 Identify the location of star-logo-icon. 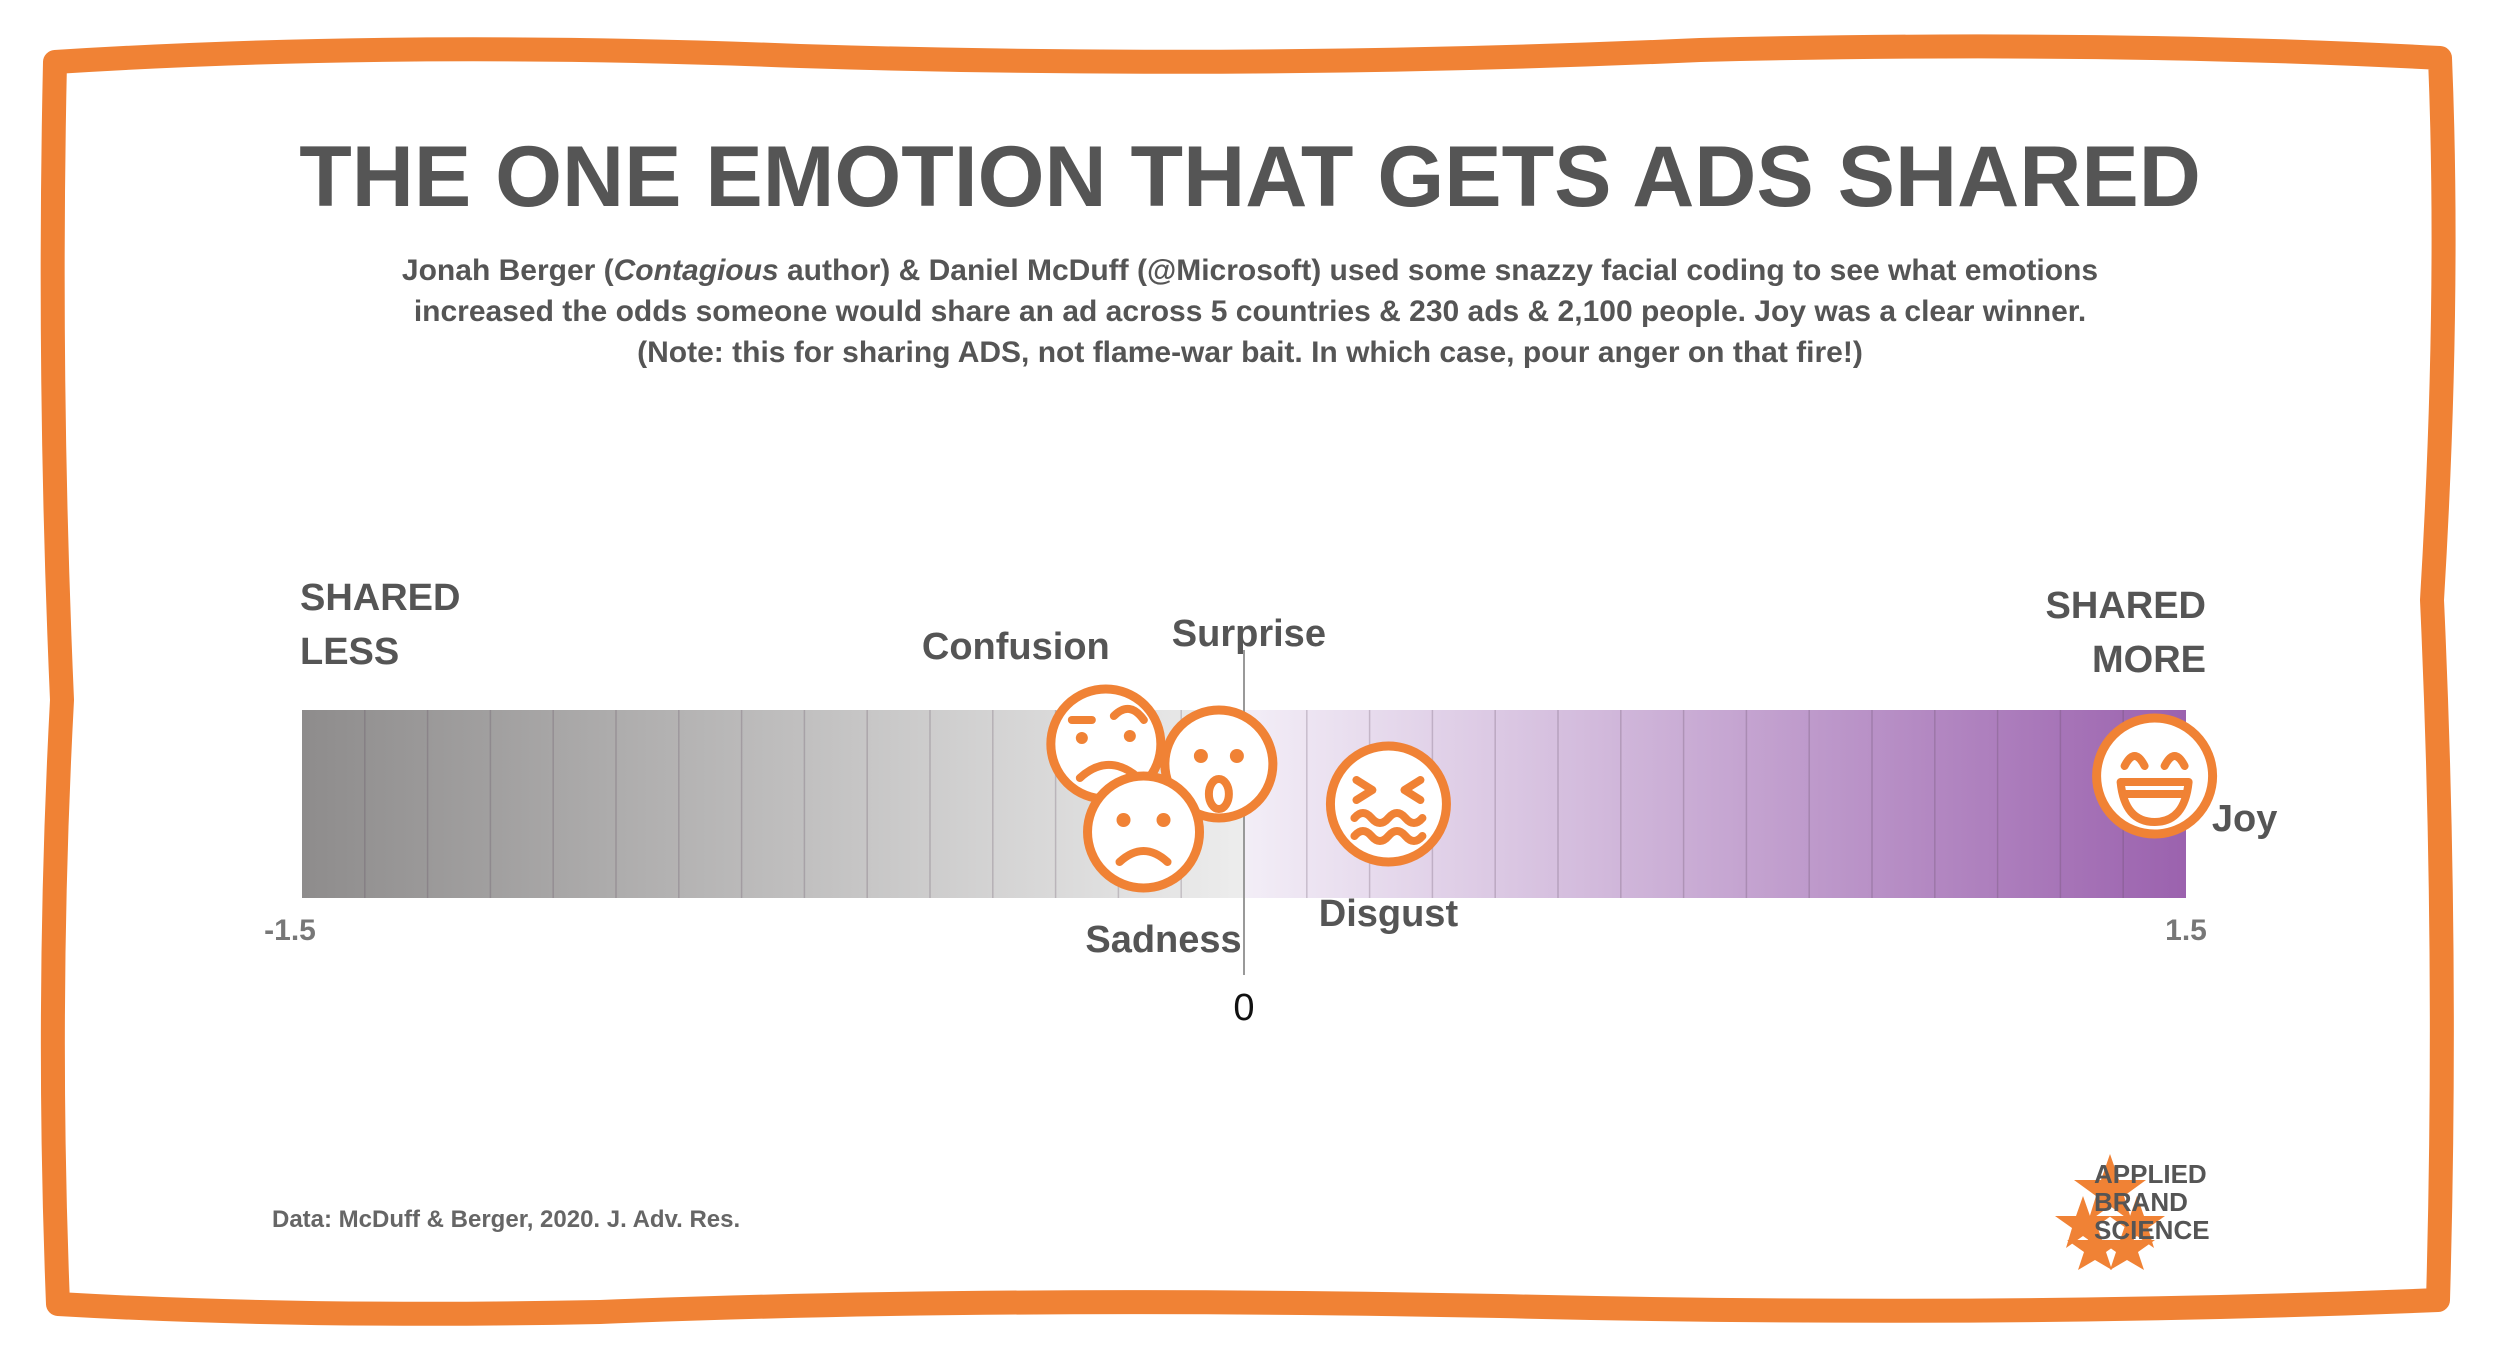
(2110, 1212).